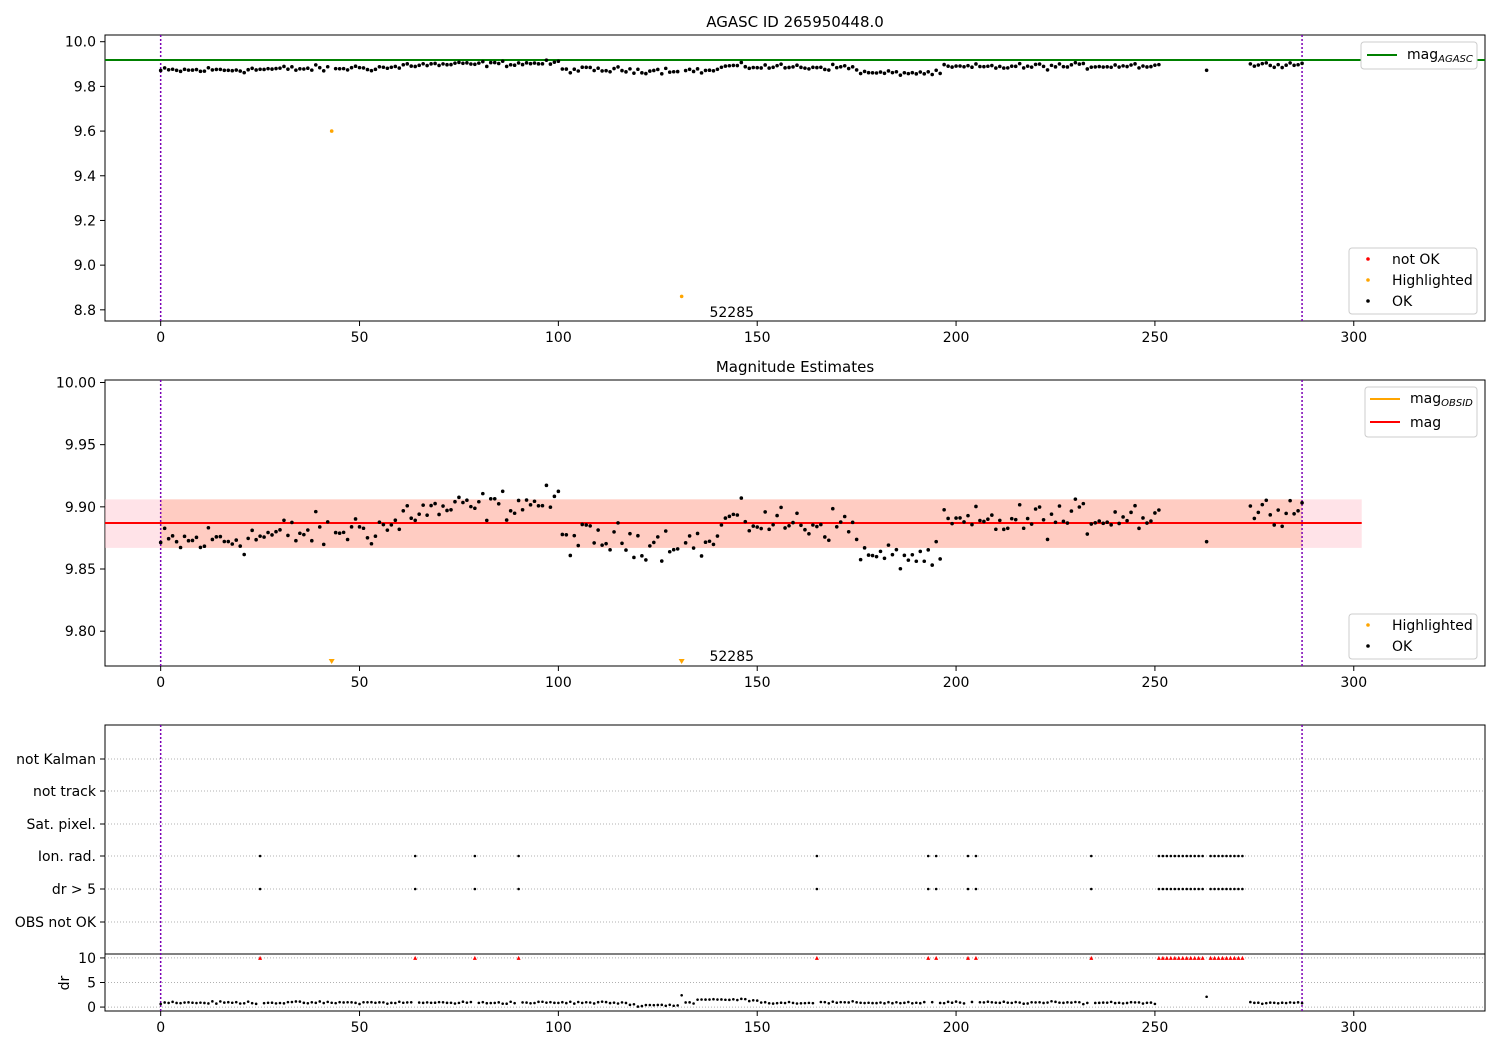  What do you see at coordinates (65, 792) in the screenshot?
I see `flag-row-label: not track` at bounding box center [65, 792].